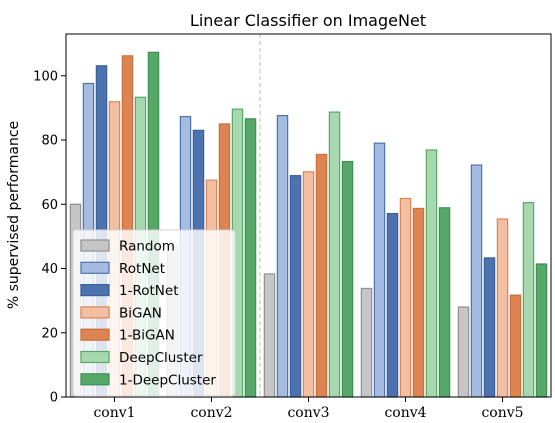 The image size is (555, 423). Describe the element at coordinates (45, 76) in the screenshot. I see `y-tick-label: 100` at that location.